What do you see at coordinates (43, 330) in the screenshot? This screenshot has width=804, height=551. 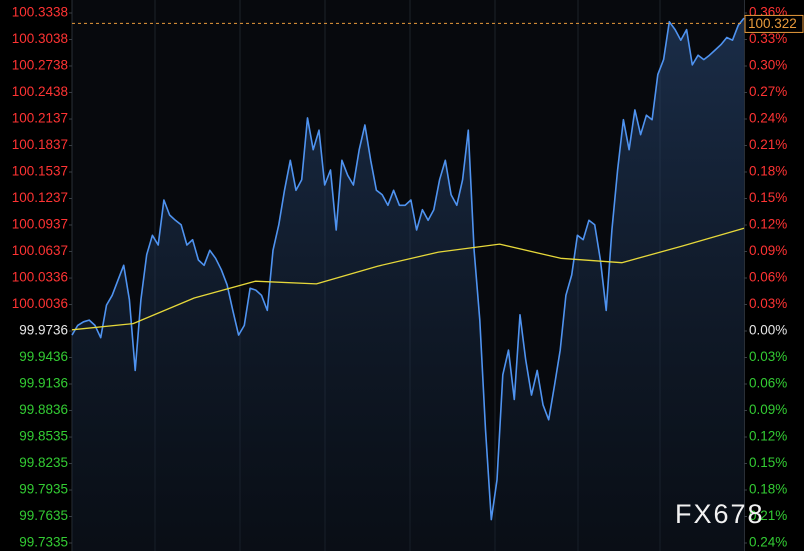 I see `y-tick-label: 99.9736` at bounding box center [43, 330].